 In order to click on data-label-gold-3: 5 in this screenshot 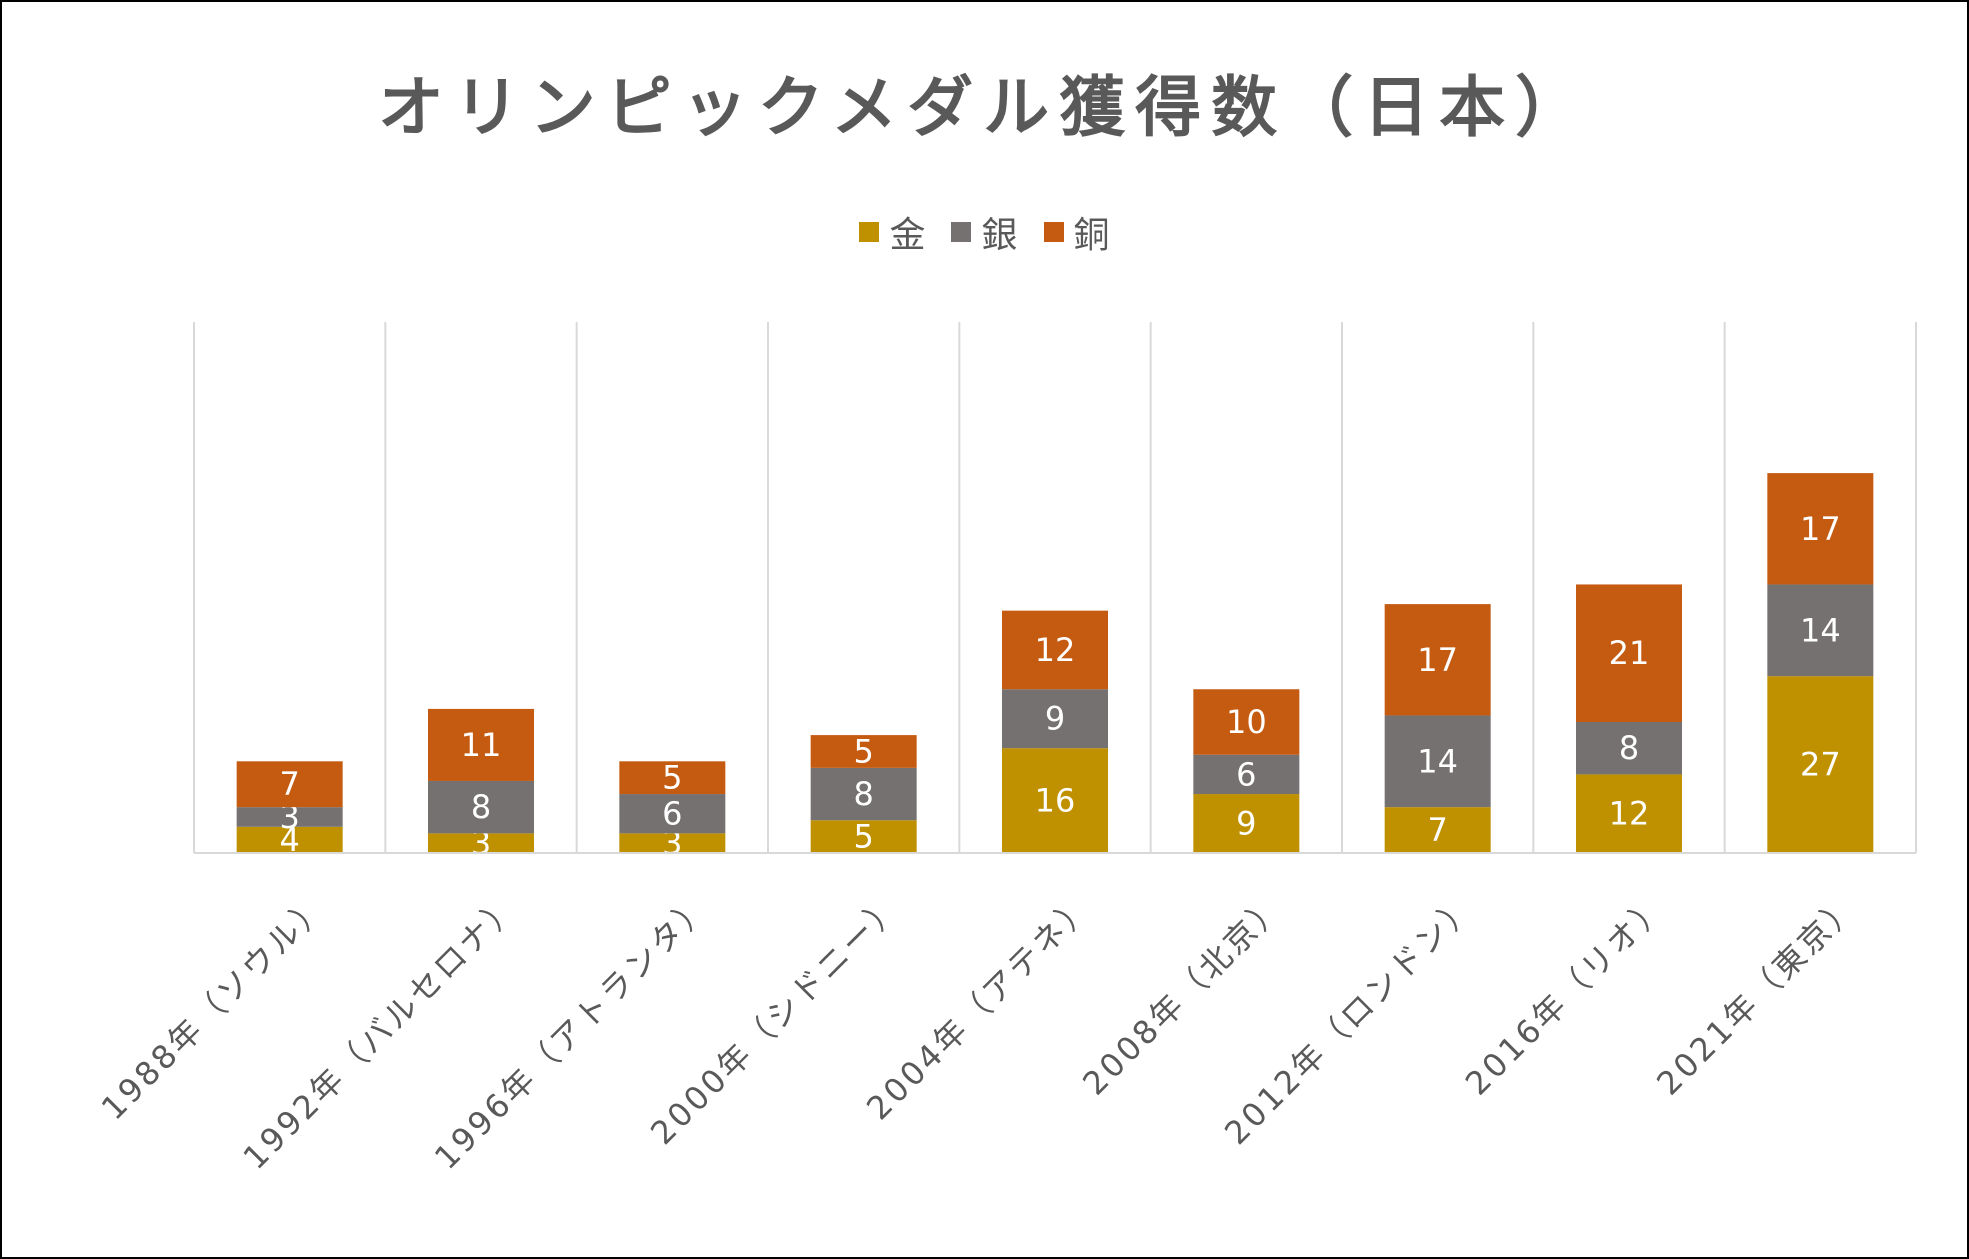, I will do `click(863, 837)`.